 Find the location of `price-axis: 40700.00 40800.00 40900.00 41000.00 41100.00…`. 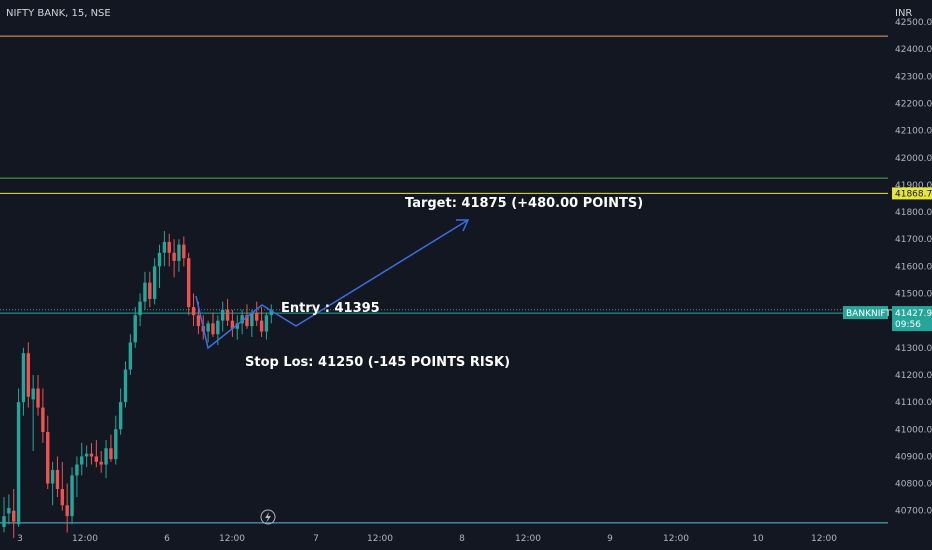

price-axis: 40700.00 40800.00 40900.00 41000.00 41100.00… is located at coordinates (913, 267).